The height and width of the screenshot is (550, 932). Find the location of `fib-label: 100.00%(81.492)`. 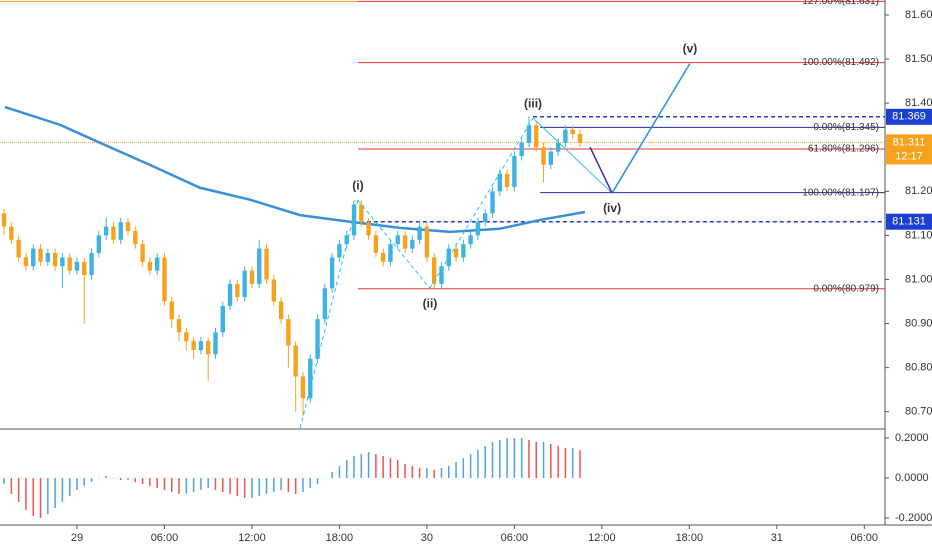

fib-label: 100.00%(81.492) is located at coordinates (840, 62).